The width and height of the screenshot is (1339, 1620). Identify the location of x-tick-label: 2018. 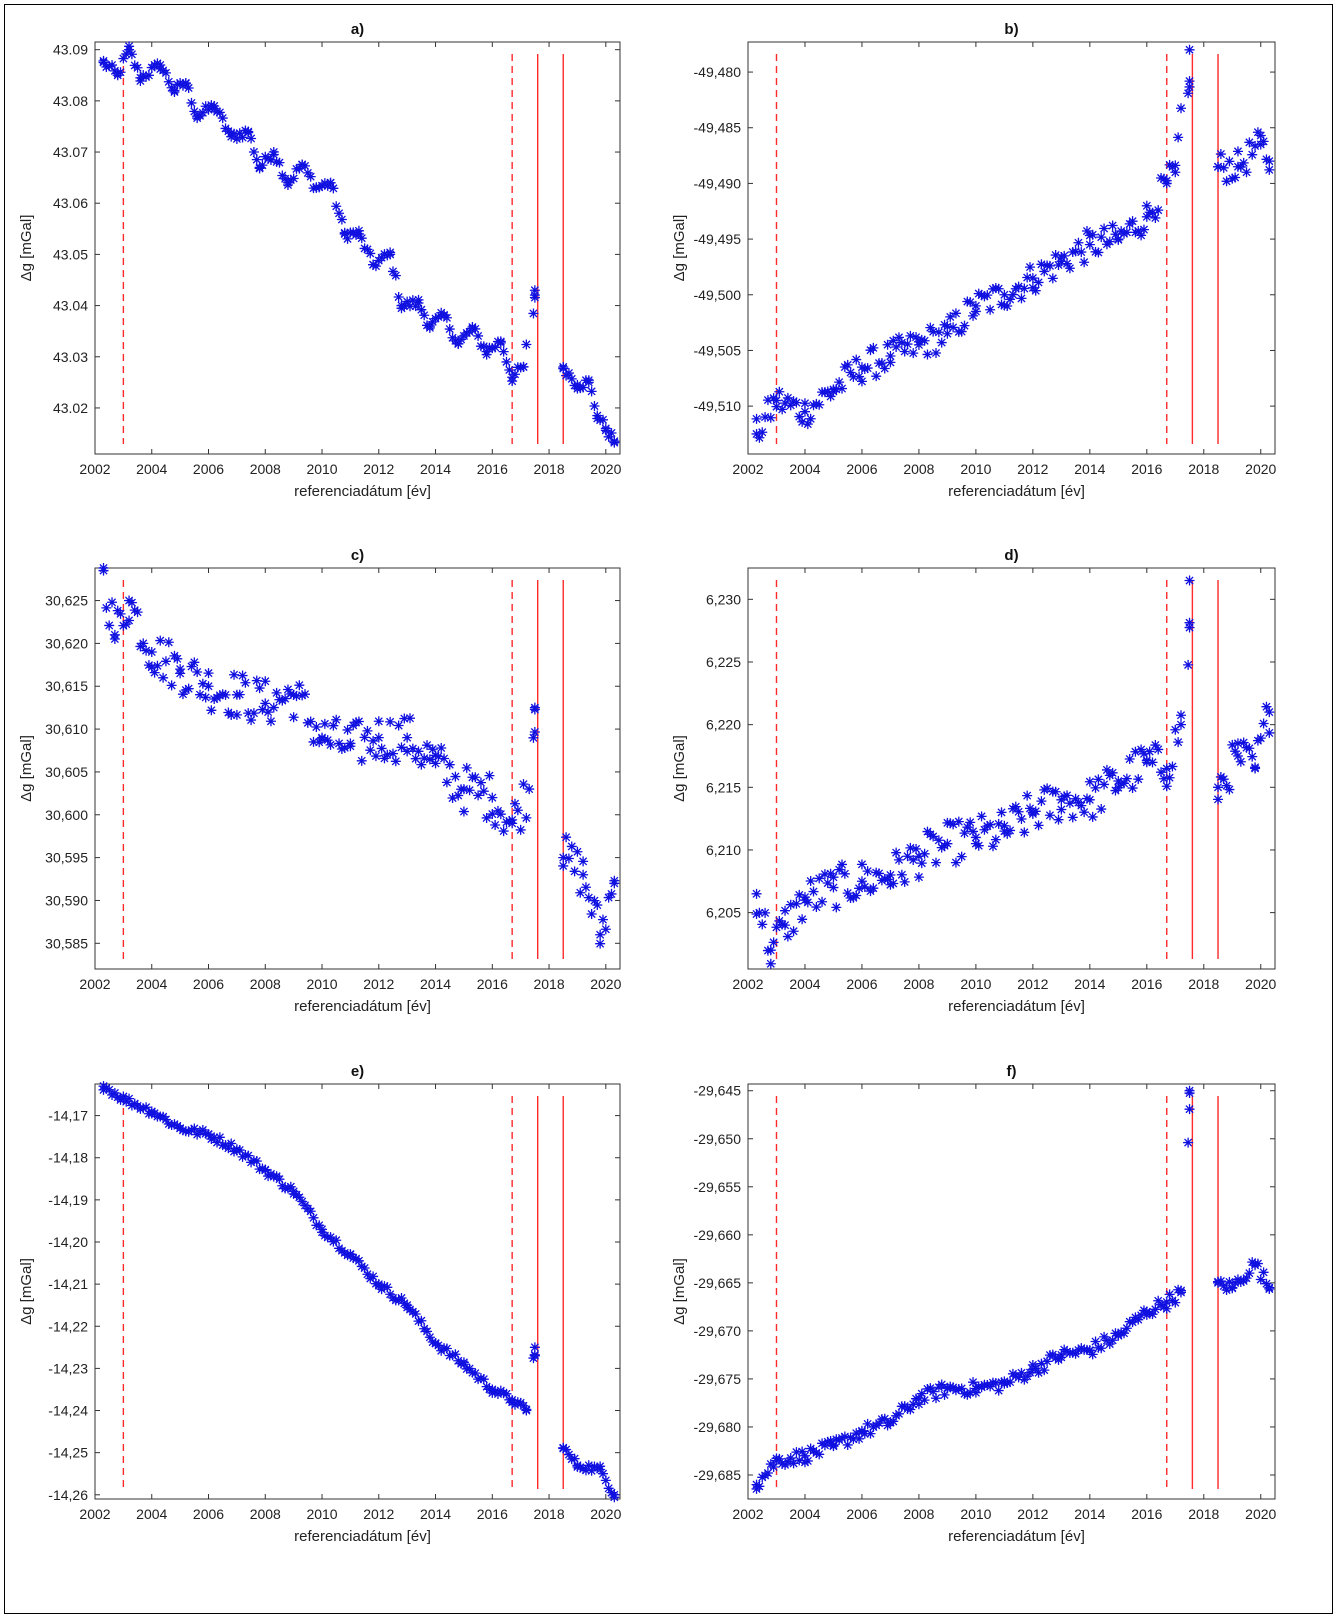
(548, 984).